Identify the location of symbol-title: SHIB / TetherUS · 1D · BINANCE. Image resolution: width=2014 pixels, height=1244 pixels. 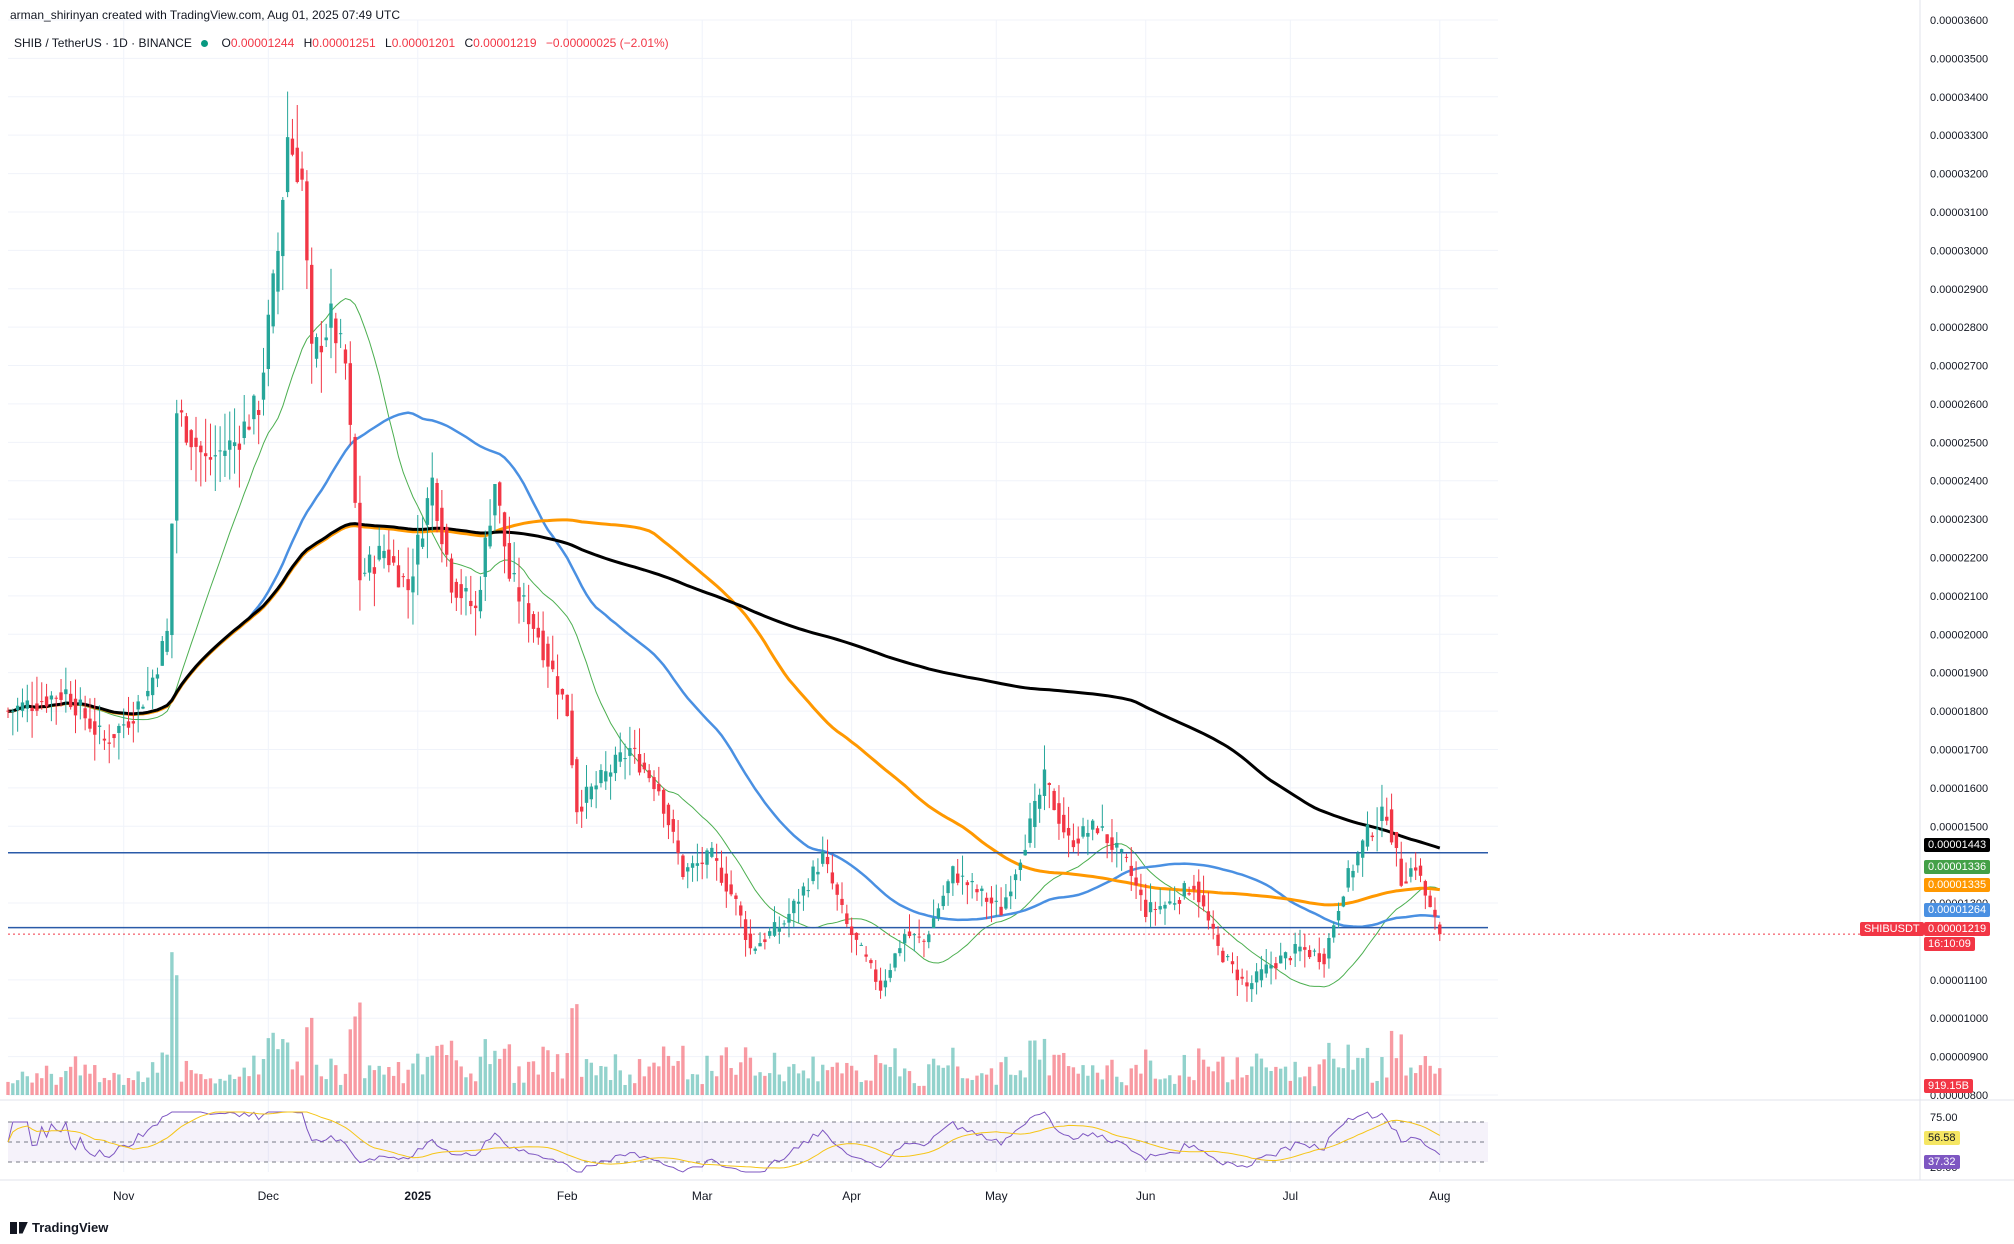
(103, 43).